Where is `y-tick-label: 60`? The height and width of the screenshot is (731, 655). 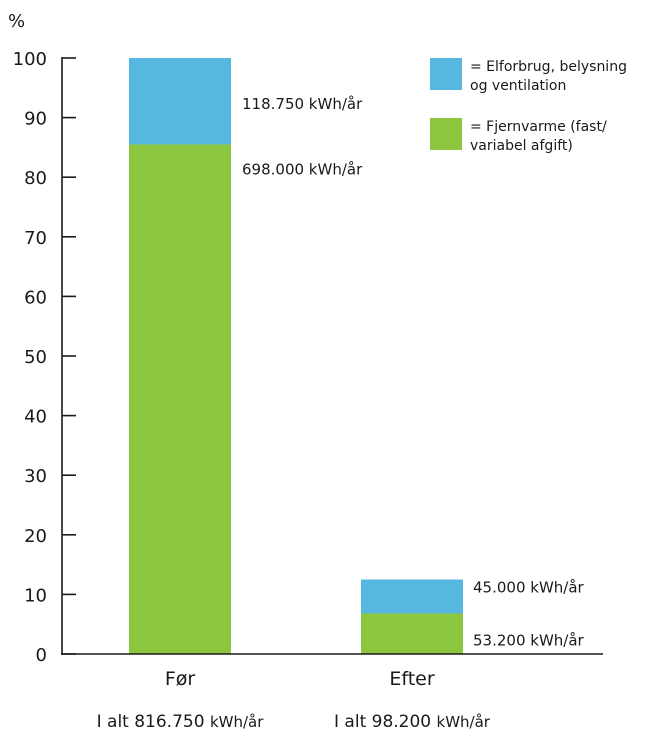
y-tick-label: 60 is located at coordinates (35, 297).